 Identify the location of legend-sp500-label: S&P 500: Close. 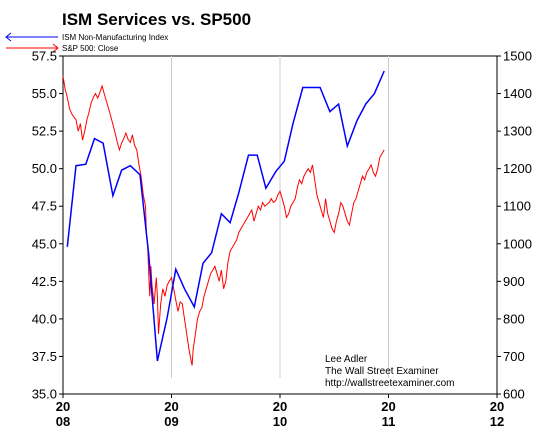
(90, 48).